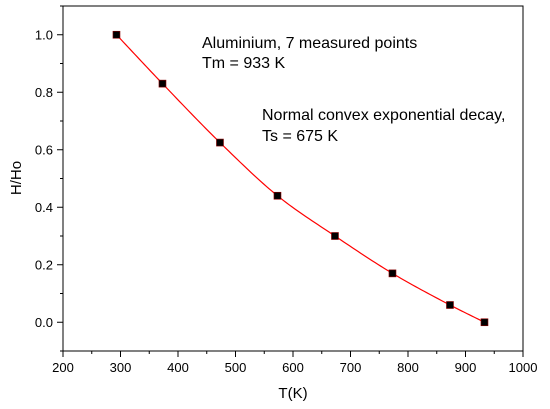 The width and height of the screenshot is (550, 409). I want to click on y-tick-label: 0.0, so click(44, 322).